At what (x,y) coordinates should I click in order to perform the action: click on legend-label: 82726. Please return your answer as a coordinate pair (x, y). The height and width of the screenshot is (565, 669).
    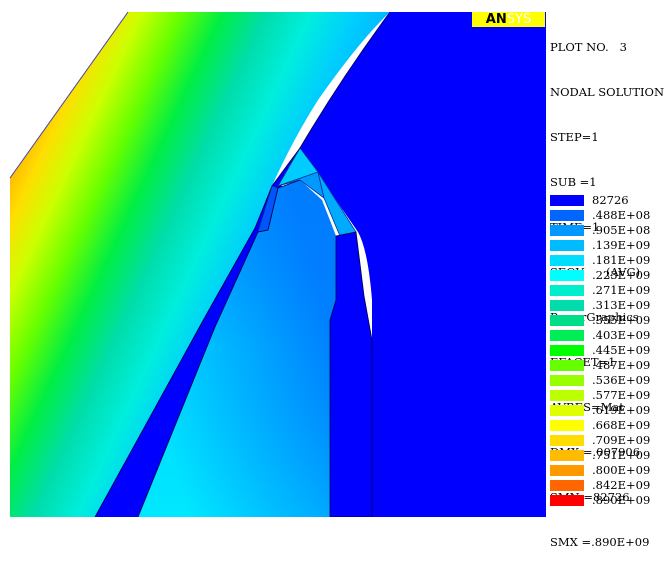
    Looking at the image, I should click on (610, 200).